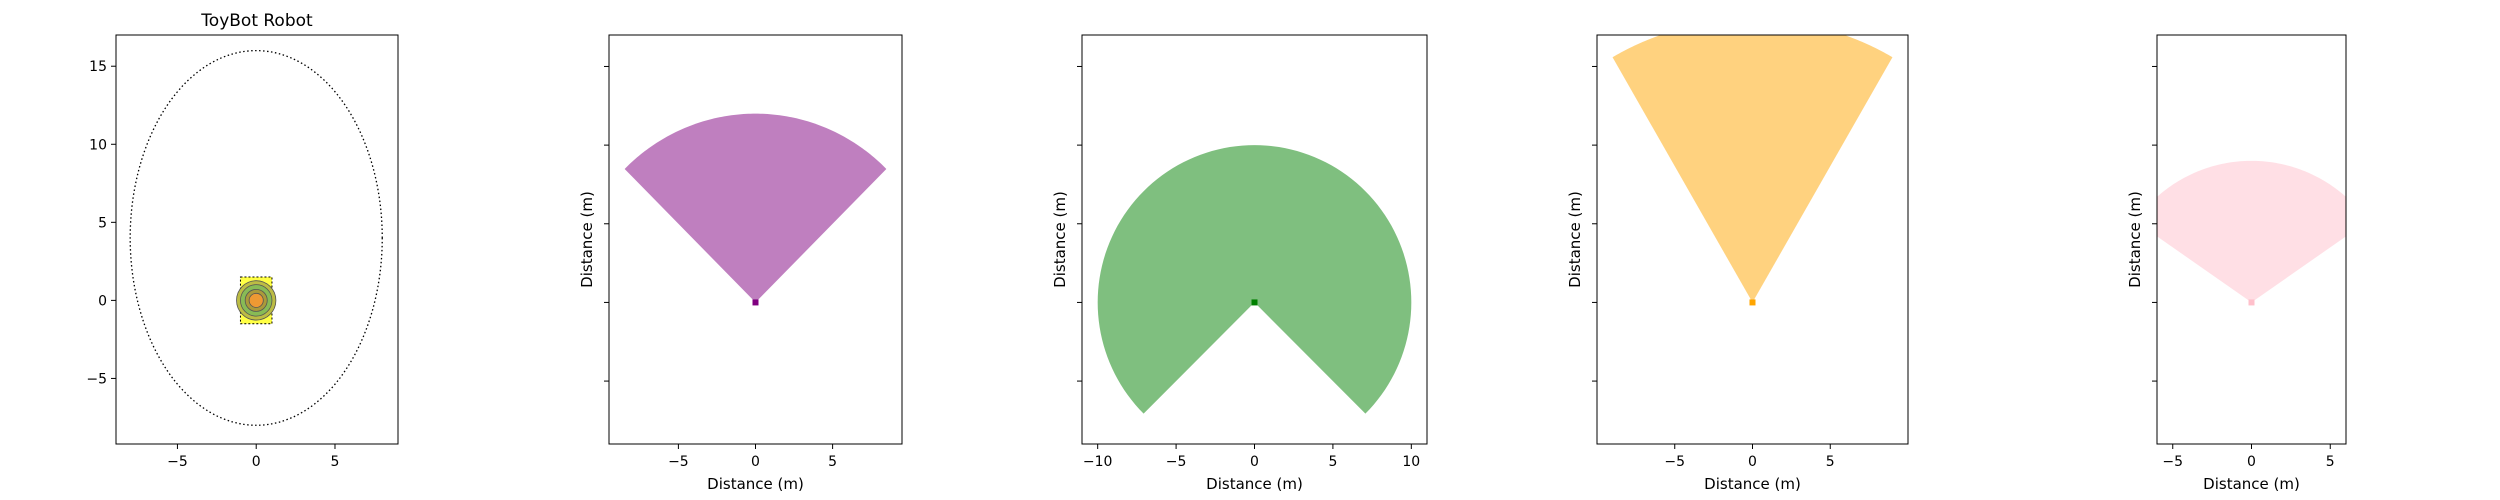 The height and width of the screenshot is (500, 2500). What do you see at coordinates (98, 145) in the screenshot?
I see `y-tick-label: 10` at bounding box center [98, 145].